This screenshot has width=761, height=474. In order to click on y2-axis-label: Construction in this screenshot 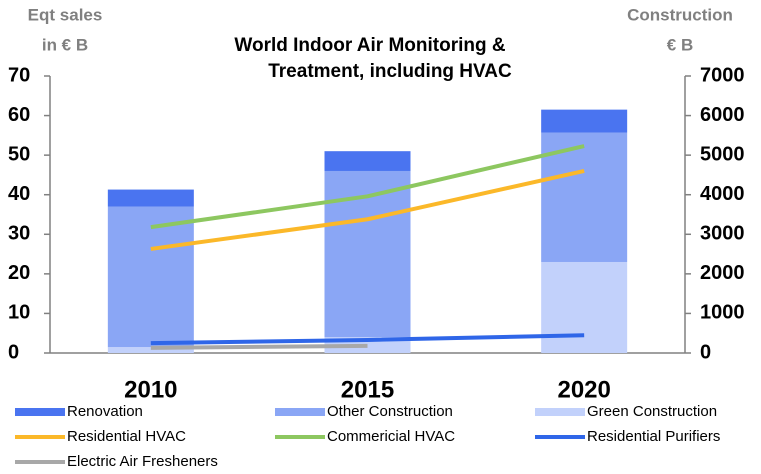, I will do `click(680, 14)`.